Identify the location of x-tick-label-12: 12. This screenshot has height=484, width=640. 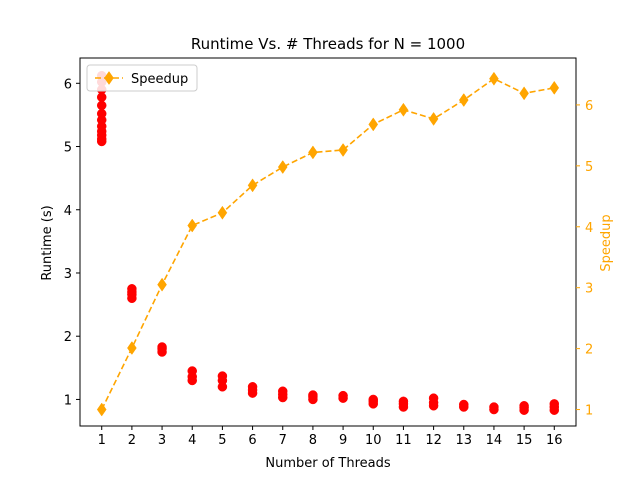
(433, 440).